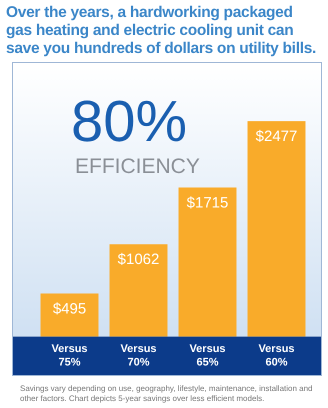  What do you see at coordinates (129, 121) in the screenshot?
I see `annotation: 80%` at bounding box center [129, 121].